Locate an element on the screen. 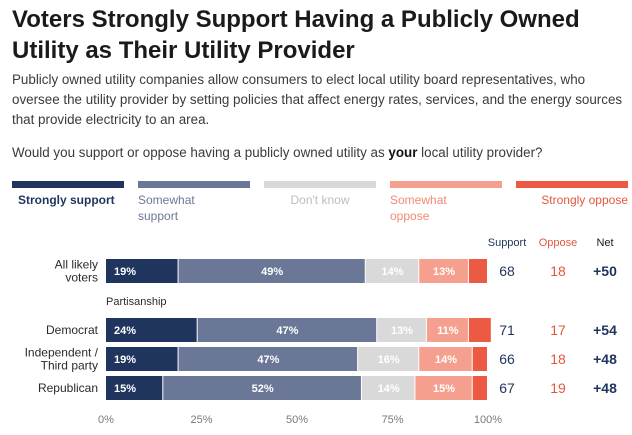 The width and height of the screenshot is (632, 435). legend-strongly-oppose: Strongly oppose is located at coordinates (572, 194).